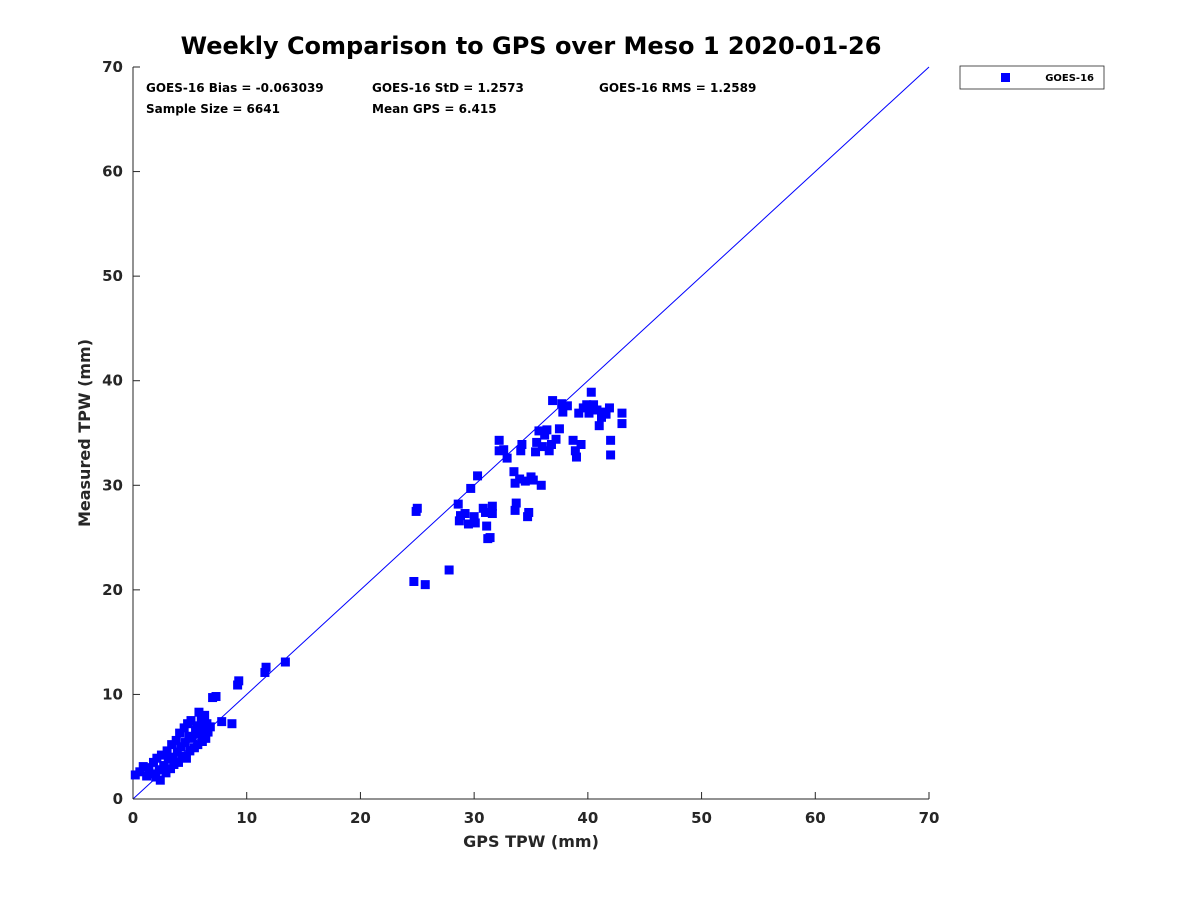  I want to click on x-tick-label: 0, so click(133, 818).